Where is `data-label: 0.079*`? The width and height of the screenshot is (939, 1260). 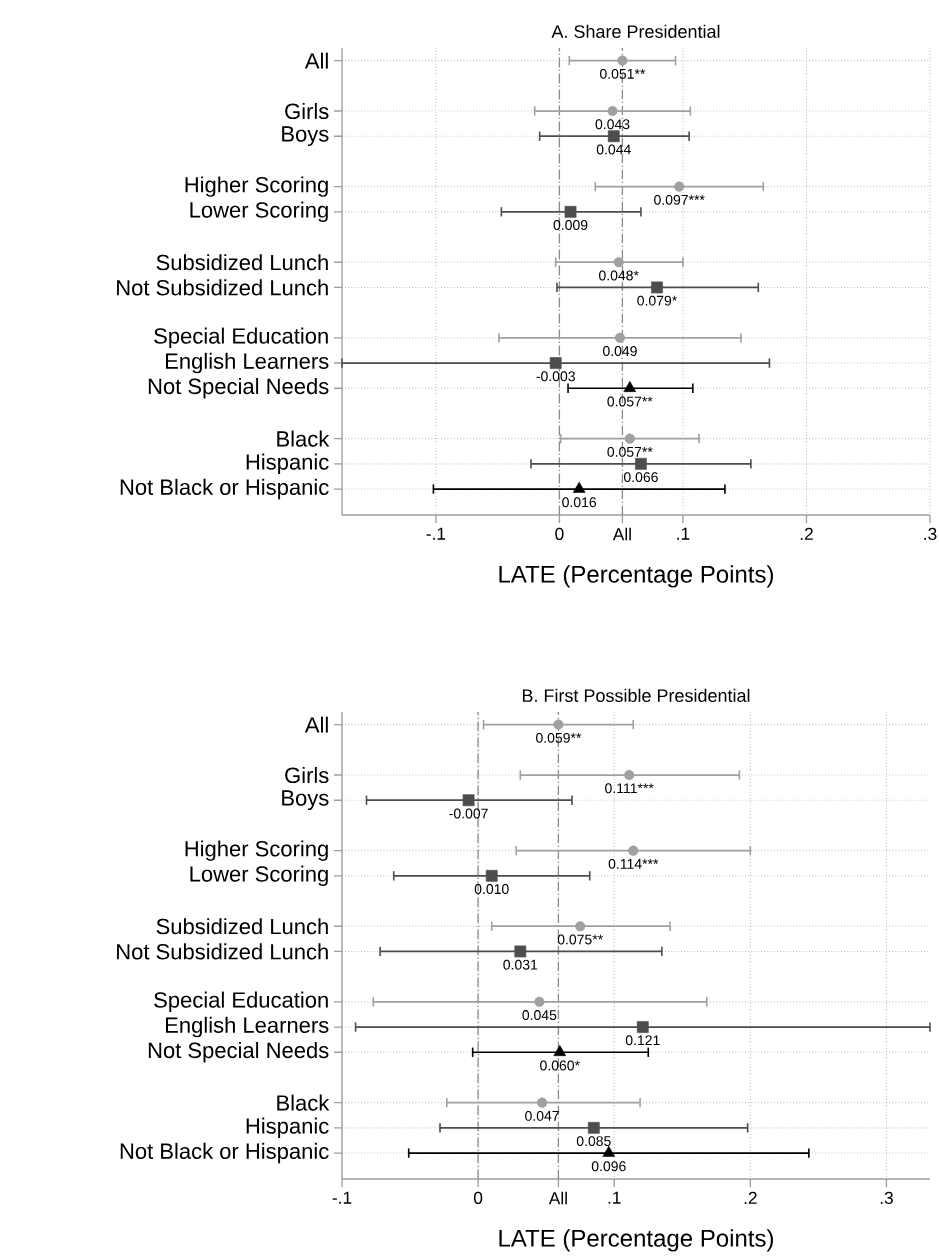
data-label: 0.079* is located at coordinates (657, 300).